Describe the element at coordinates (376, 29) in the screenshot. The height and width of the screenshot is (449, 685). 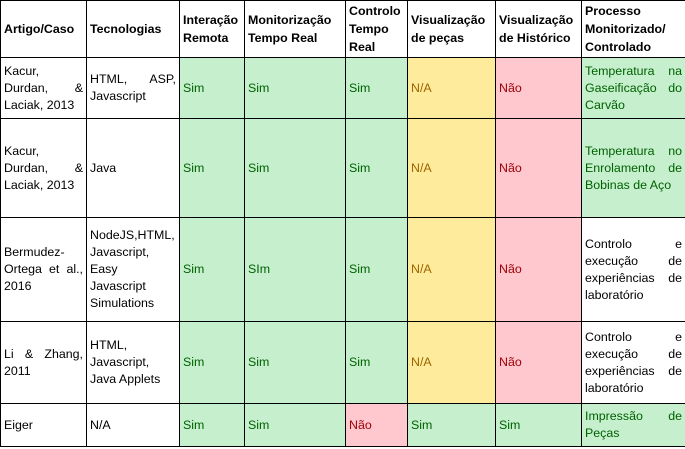
I see `header-controlo: Controlo Tempo Real` at that location.